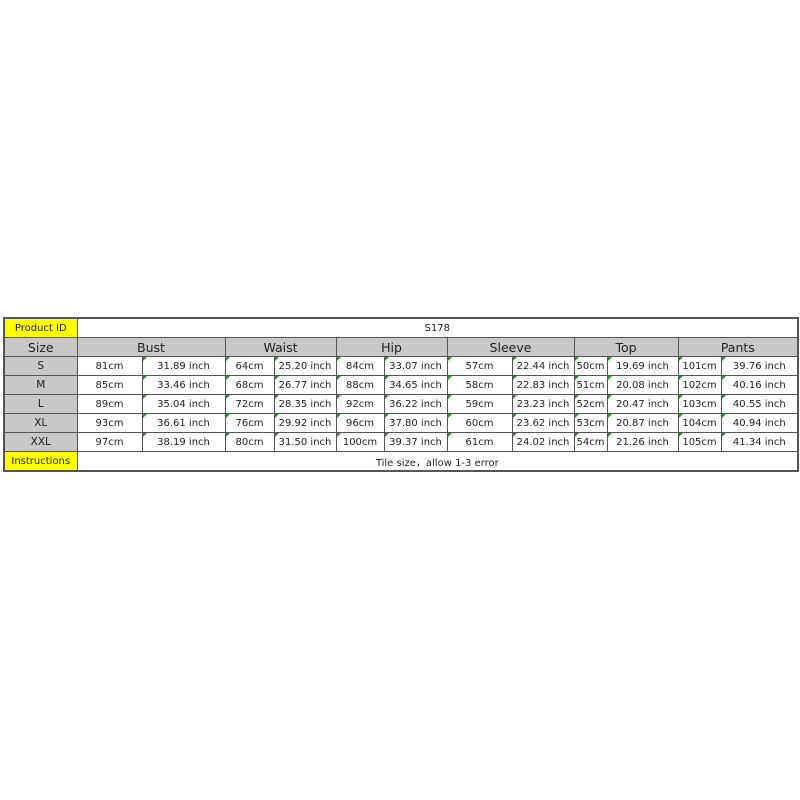  I want to click on column-header-waist: Waist, so click(280, 347).